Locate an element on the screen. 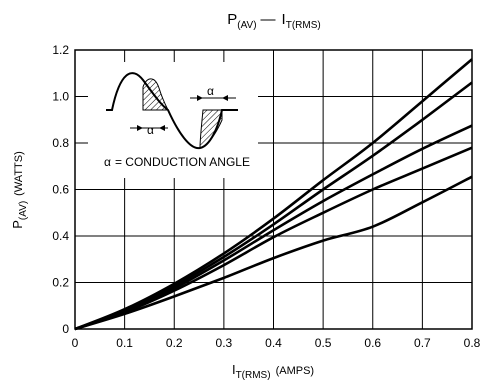 This screenshot has height=385, width=483. y-tick-label: 0.4 is located at coordinates (60, 236).